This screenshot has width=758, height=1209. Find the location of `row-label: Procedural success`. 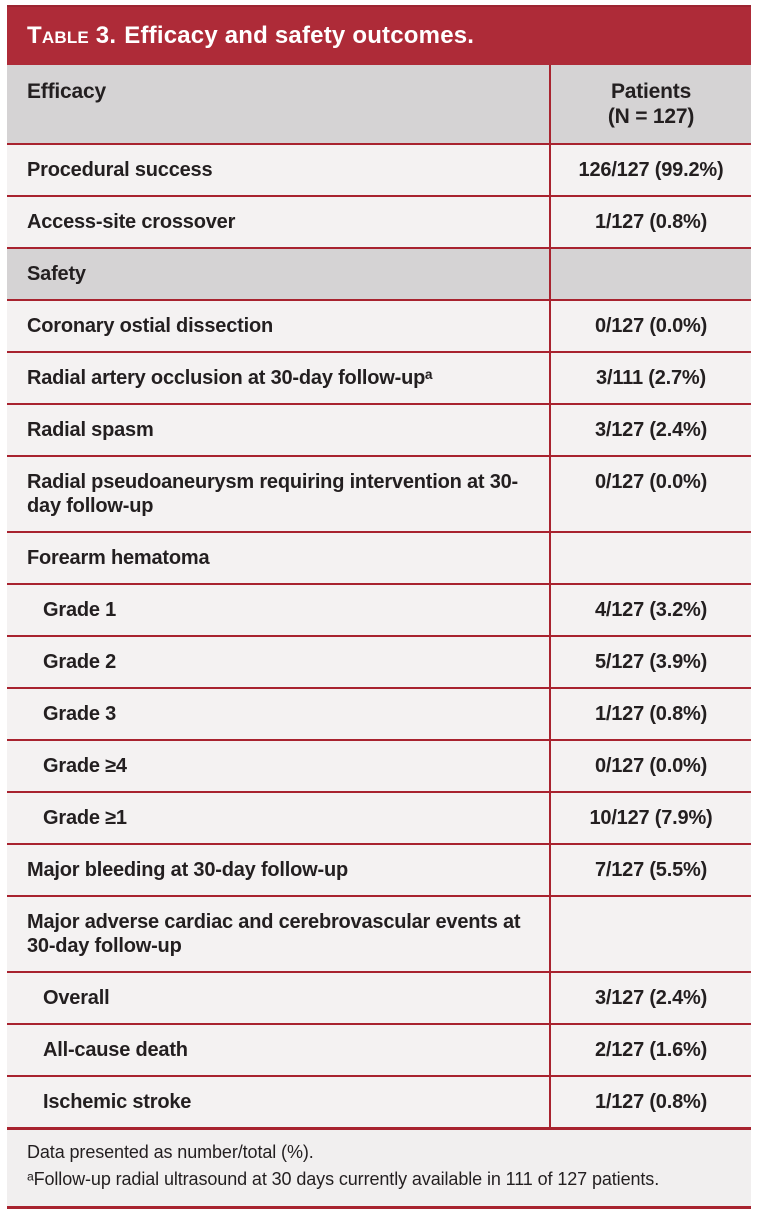

row-label: Procedural success is located at coordinates (278, 169).